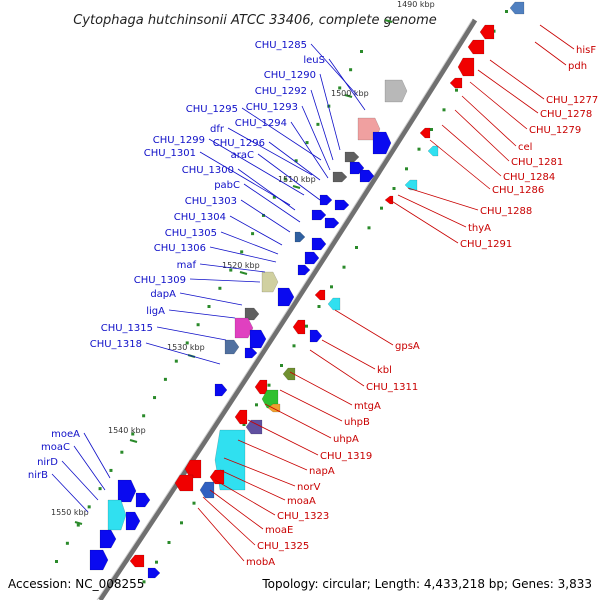 This screenshot has height=600, width=600. I want to click on reverse-gene-label: hisF, so click(586, 50).